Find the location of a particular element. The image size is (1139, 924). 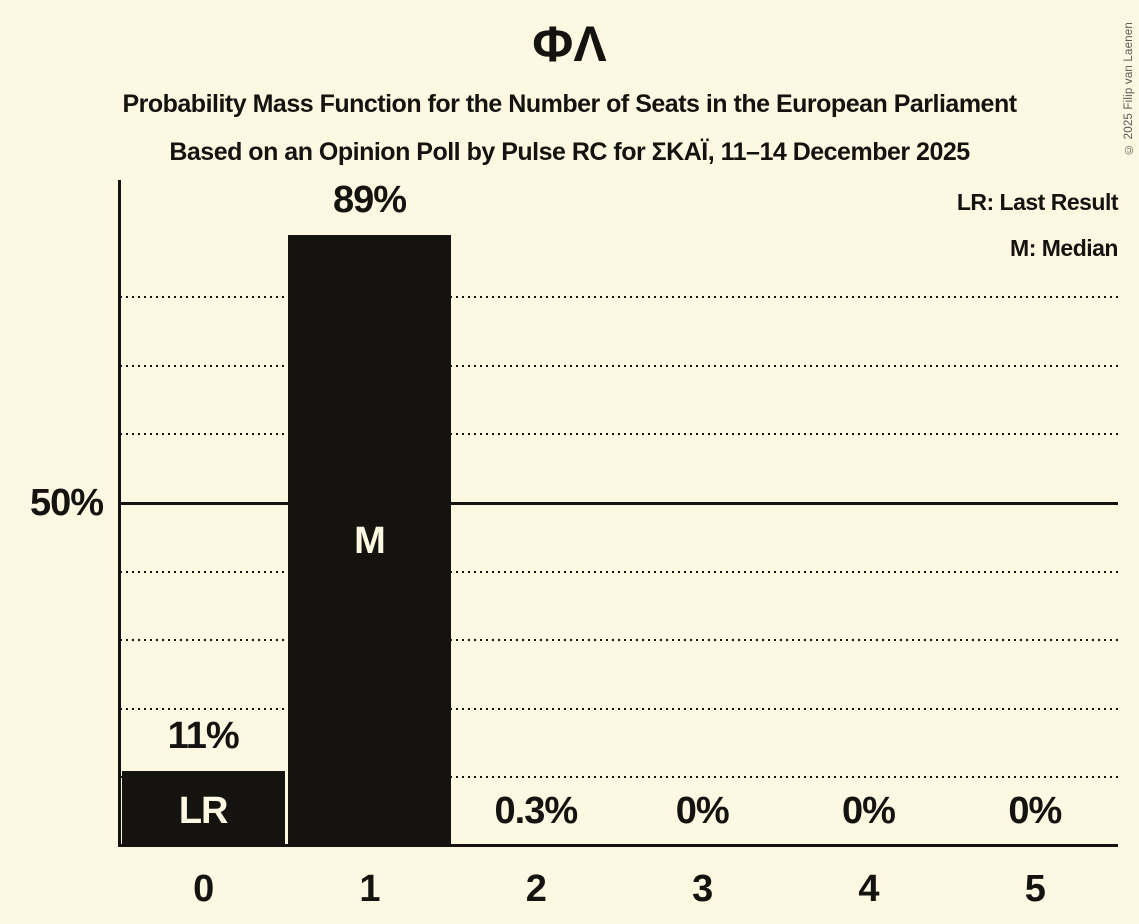

x-tick-label-1: 1 is located at coordinates (369, 889).